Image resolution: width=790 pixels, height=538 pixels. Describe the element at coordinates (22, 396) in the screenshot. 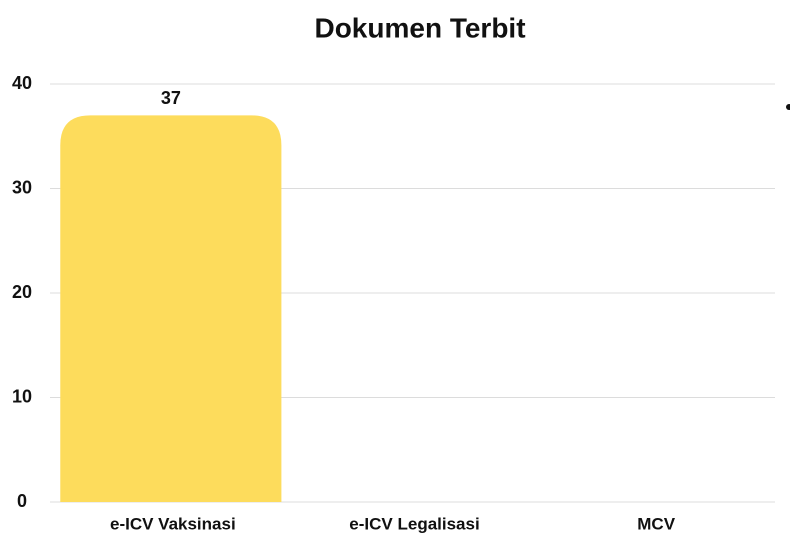

I see `y-tick-label: 10` at that location.